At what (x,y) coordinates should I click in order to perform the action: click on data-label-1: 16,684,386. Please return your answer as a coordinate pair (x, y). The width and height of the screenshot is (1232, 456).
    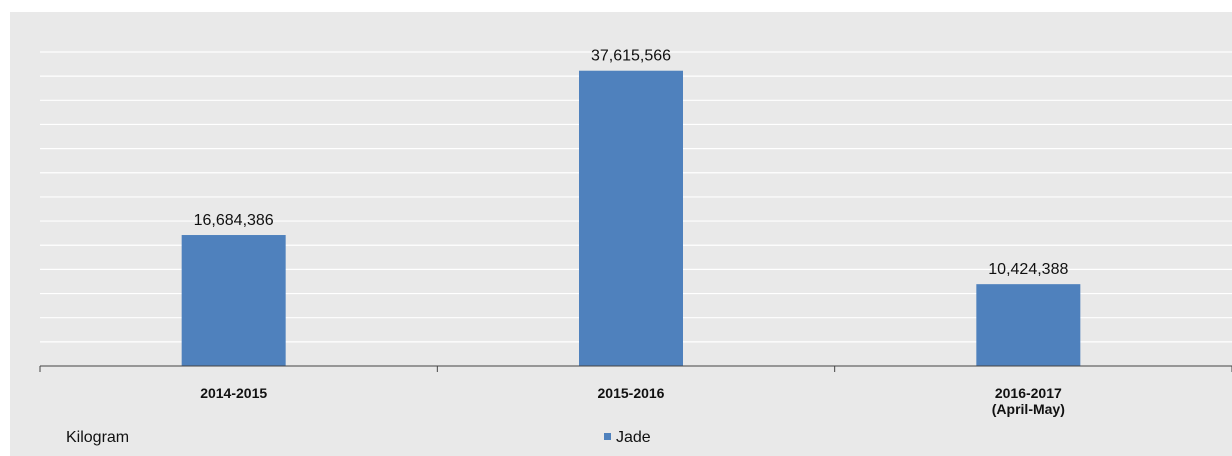
    Looking at the image, I should click on (234, 220).